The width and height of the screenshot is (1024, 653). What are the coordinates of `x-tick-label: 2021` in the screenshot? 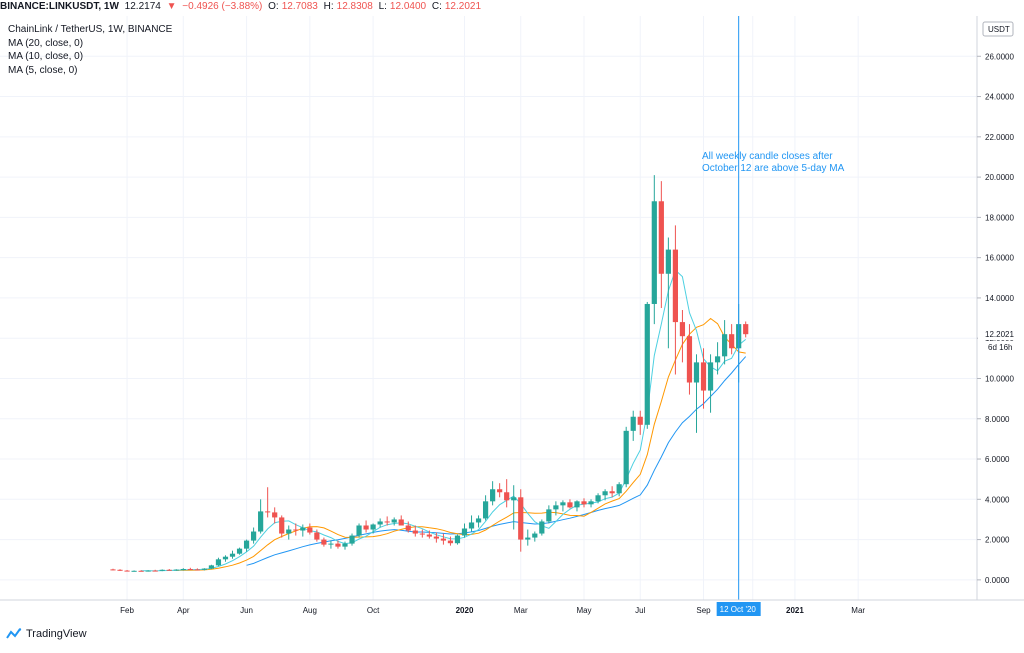 It's located at (795, 610).